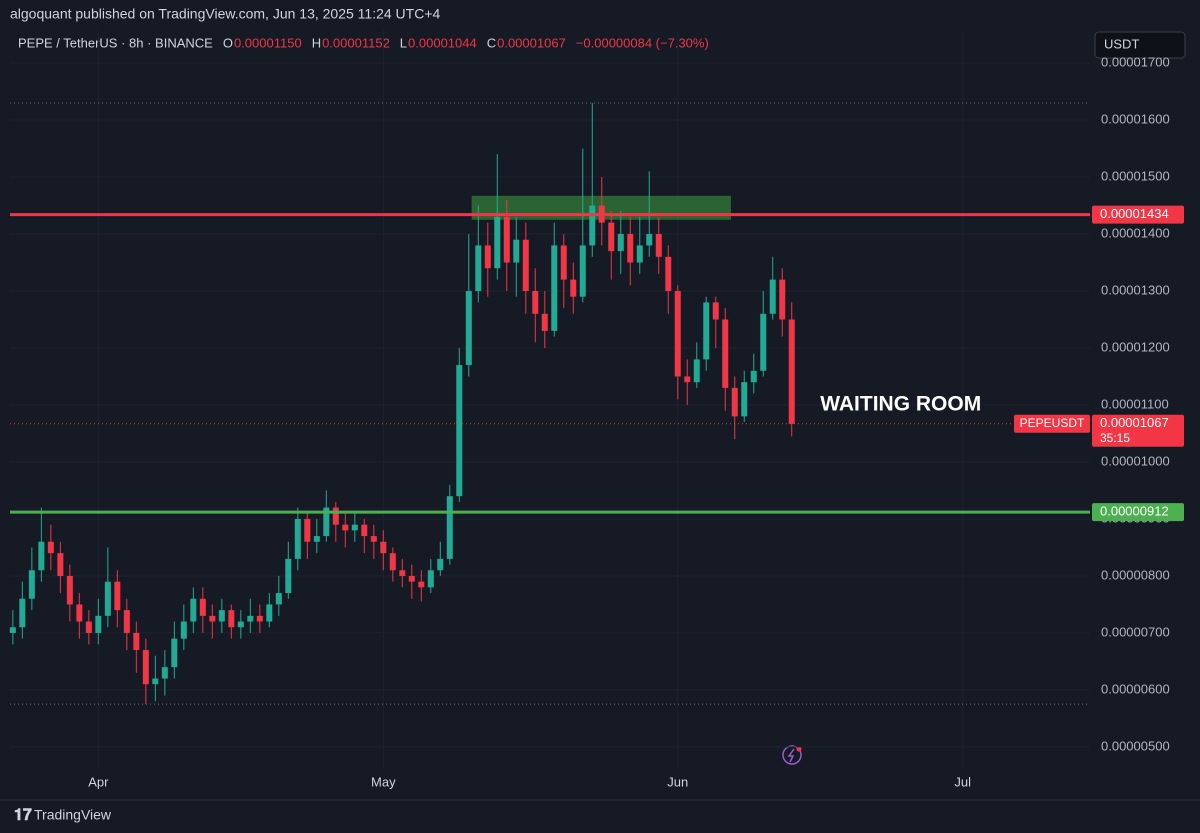 The width and height of the screenshot is (1200, 833). I want to click on alert-dot, so click(799, 749).